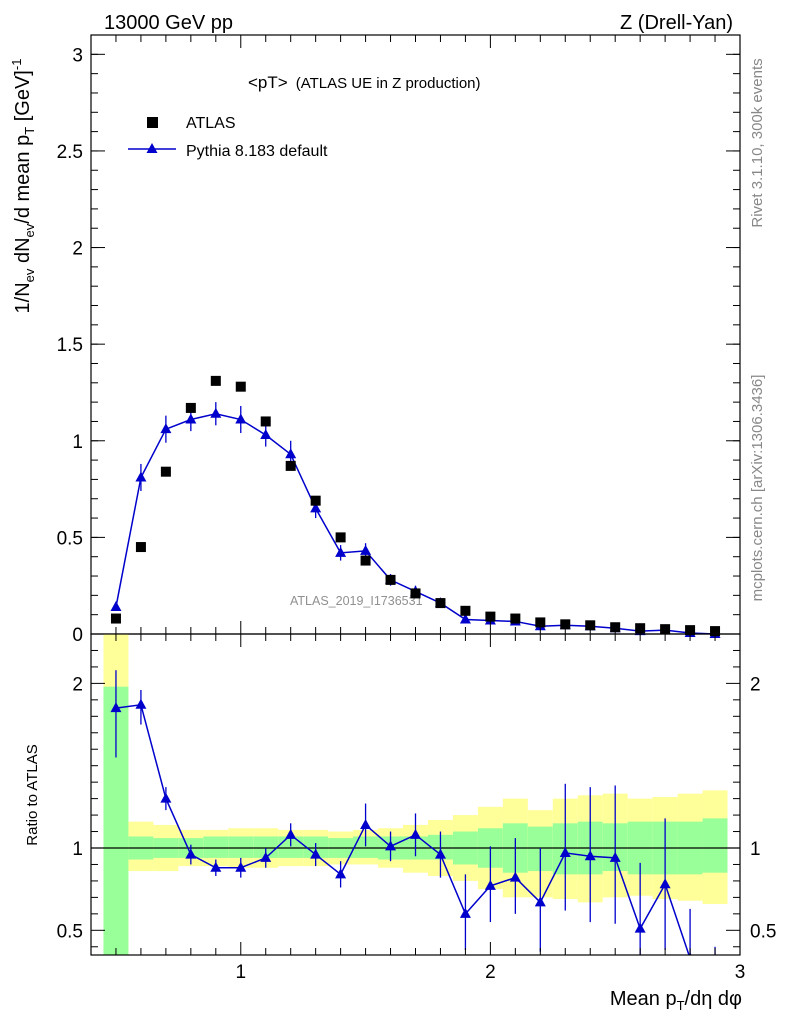 The image size is (786, 1024). Describe the element at coordinates (240, 972) in the screenshot. I see `xtick-label: 1` at that location.